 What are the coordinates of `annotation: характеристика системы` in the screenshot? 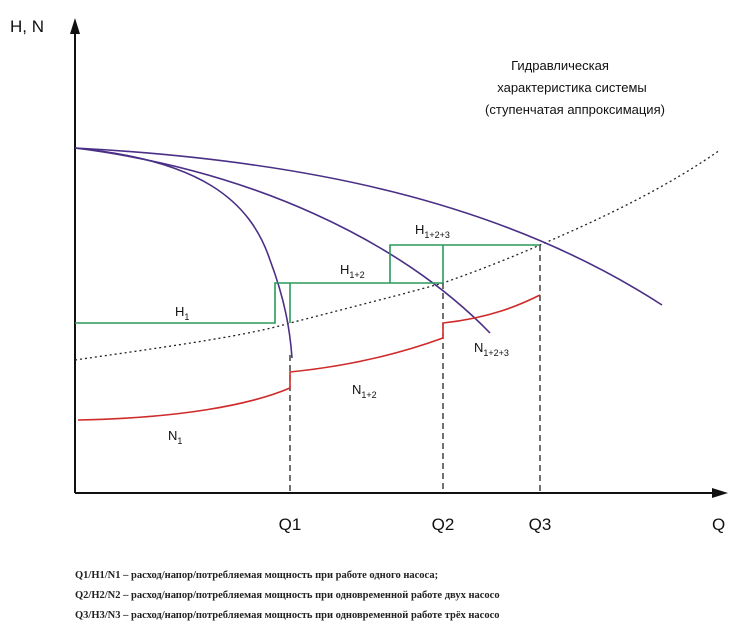 It's located at (572, 87).